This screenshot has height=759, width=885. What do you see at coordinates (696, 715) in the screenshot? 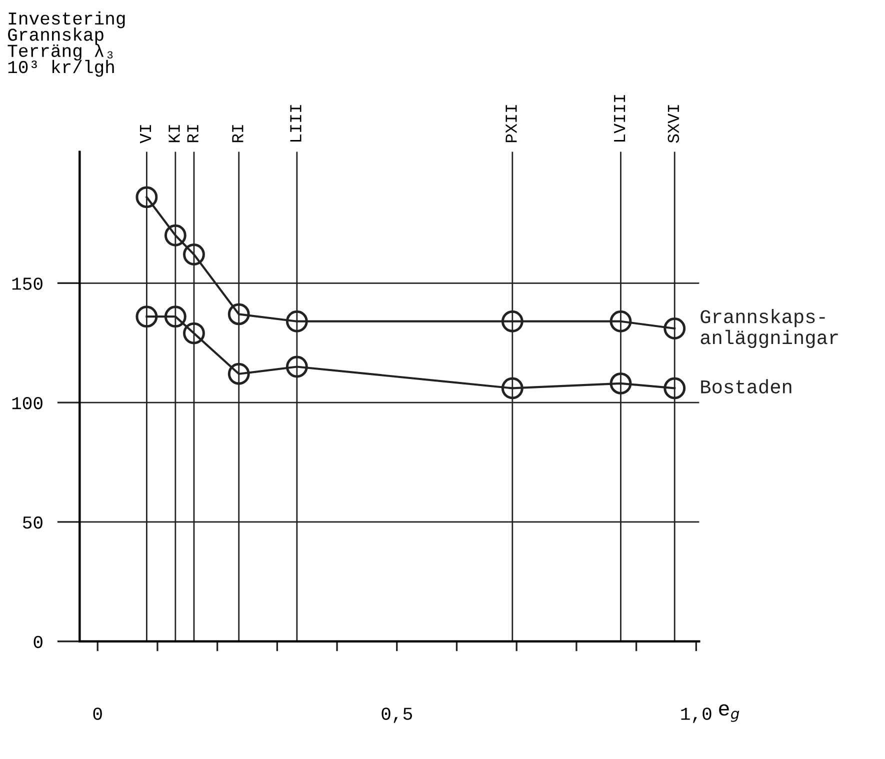
I see `x-tick-label: 1,0` at bounding box center [696, 715].